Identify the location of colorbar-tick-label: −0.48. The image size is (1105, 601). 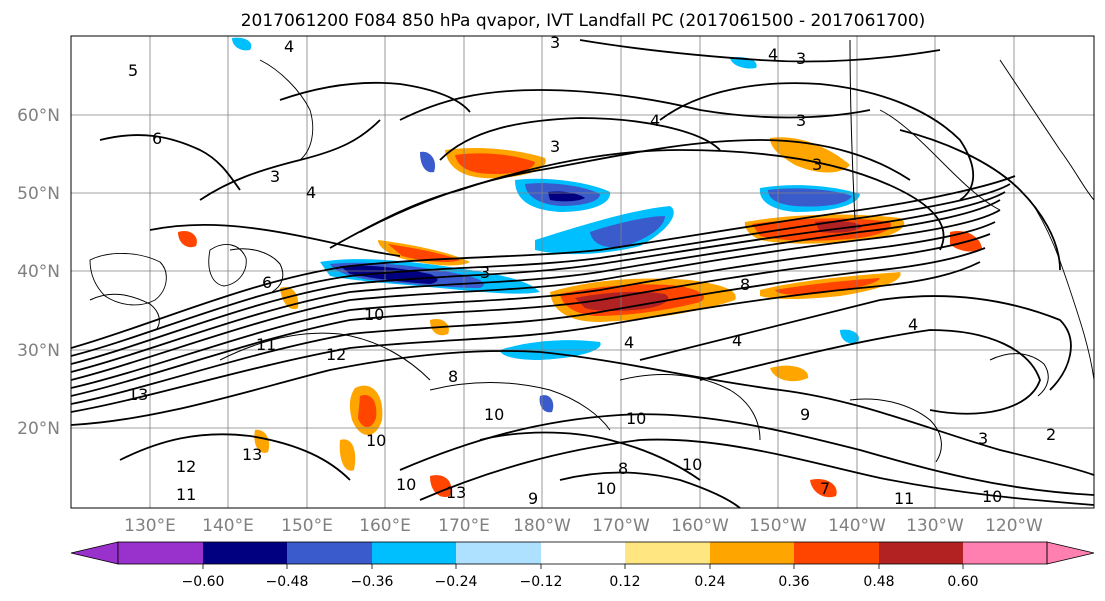
(287, 582).